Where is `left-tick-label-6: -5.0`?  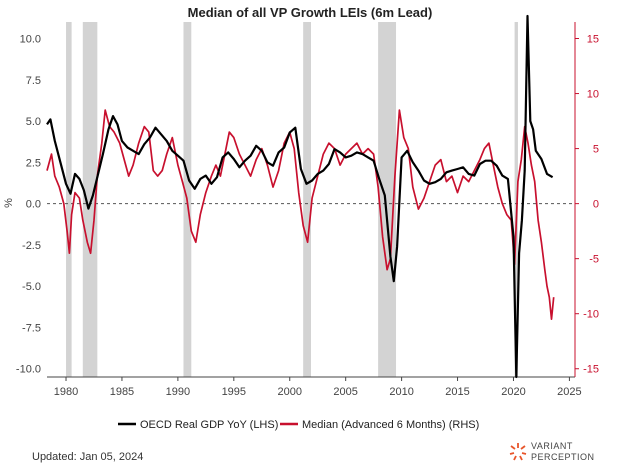
left-tick-label-6: -5.0 is located at coordinates (31, 287).